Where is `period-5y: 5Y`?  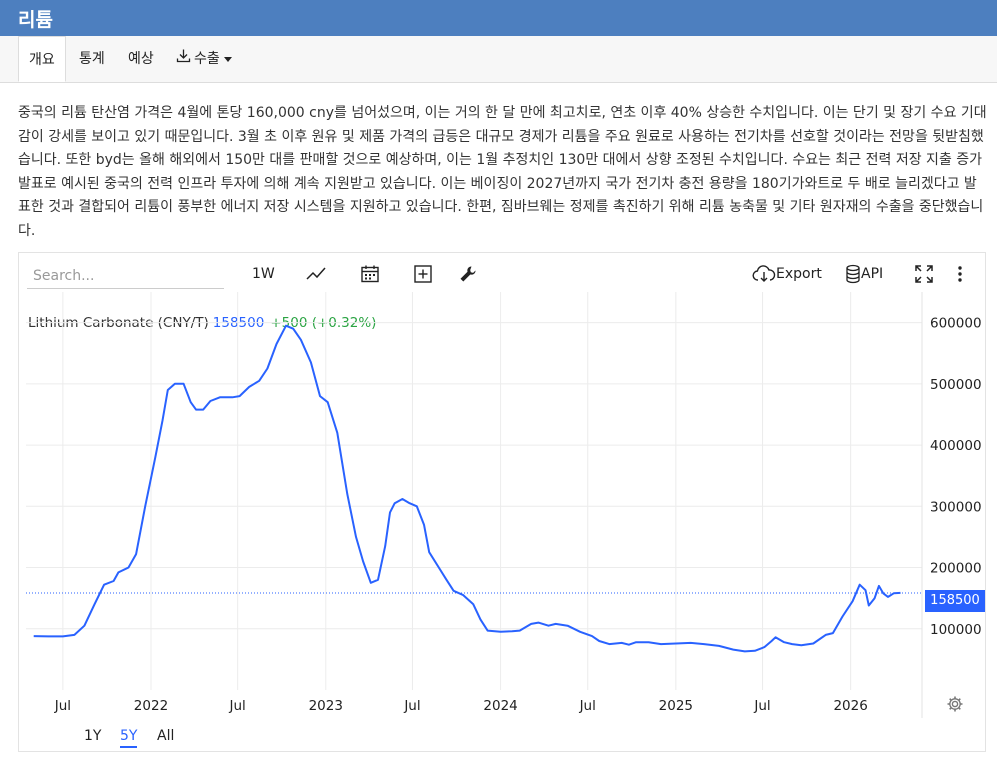 period-5y: 5Y is located at coordinates (129, 738).